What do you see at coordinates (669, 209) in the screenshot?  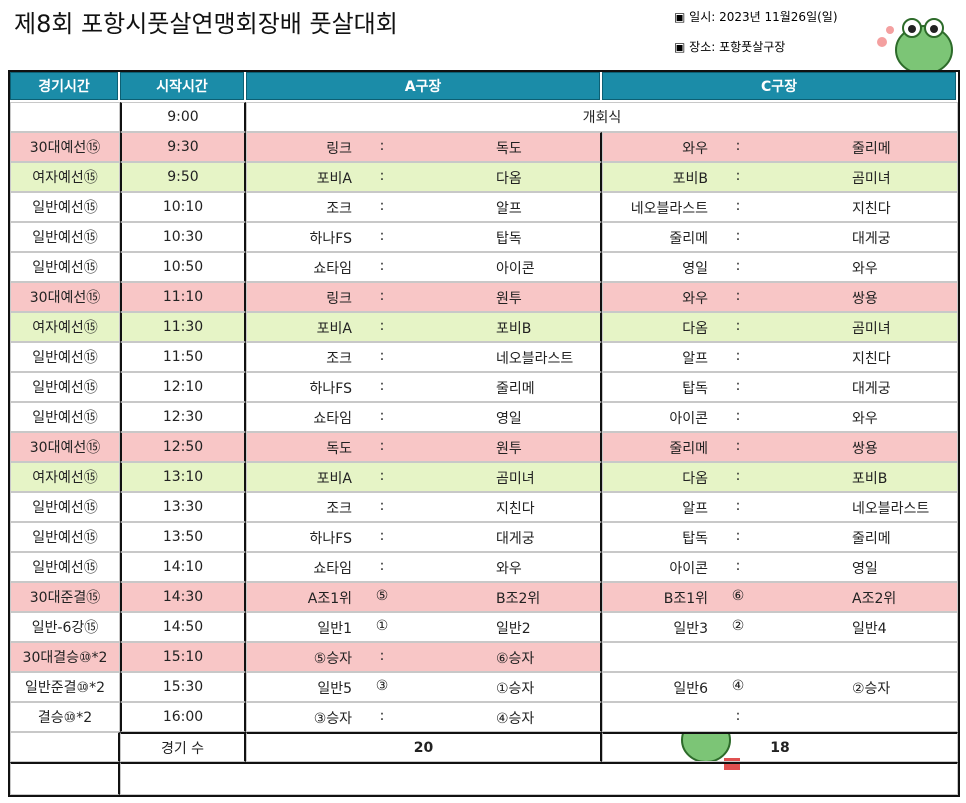 I see `team-home: 네오블라스트` at bounding box center [669, 209].